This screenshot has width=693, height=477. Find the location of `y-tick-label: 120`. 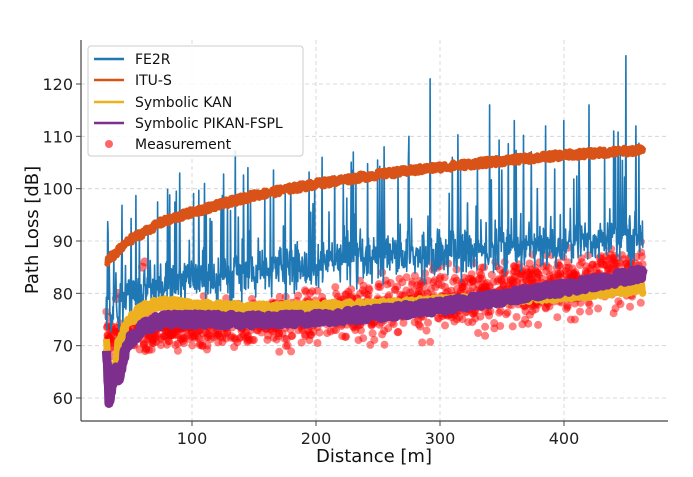

y-tick-label: 120 is located at coordinates (57, 84).